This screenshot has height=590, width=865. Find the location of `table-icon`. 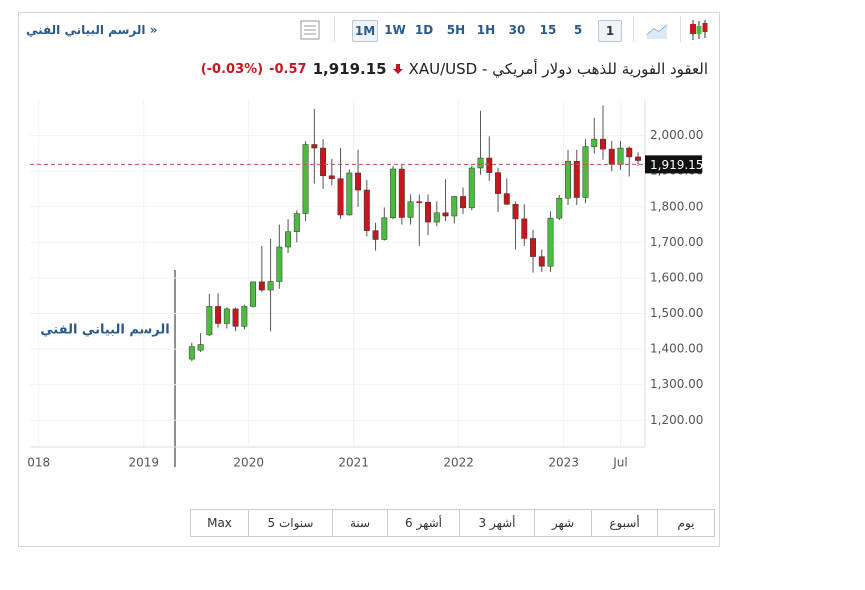

table-icon is located at coordinates (310, 30).